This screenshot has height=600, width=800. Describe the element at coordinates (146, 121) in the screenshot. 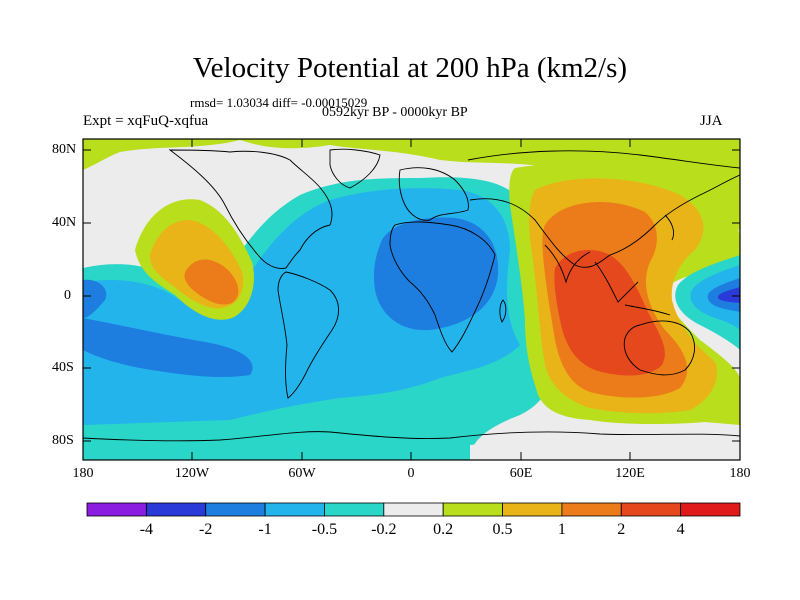

I see `experiment-label: Expt = xqFuQ-xqfua` at that location.